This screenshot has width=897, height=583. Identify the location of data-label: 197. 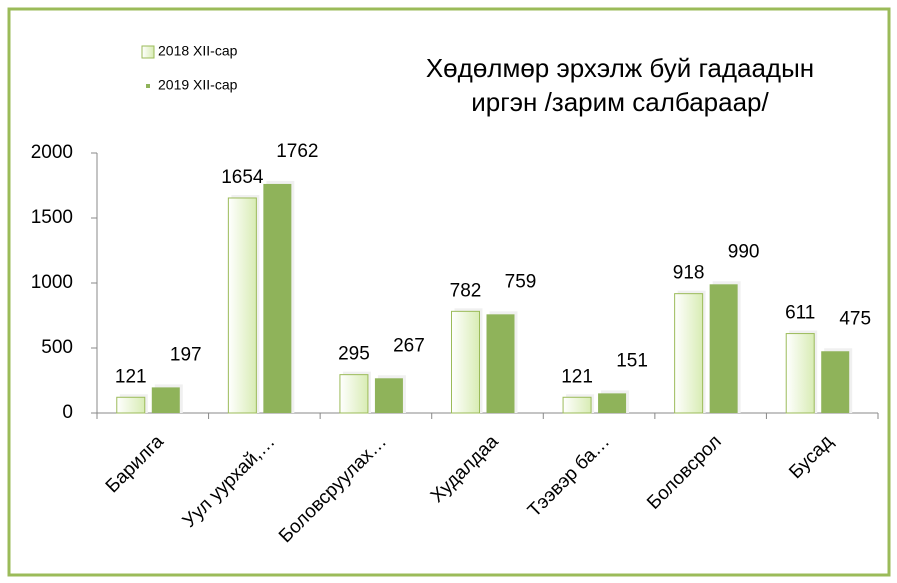
(186, 354).